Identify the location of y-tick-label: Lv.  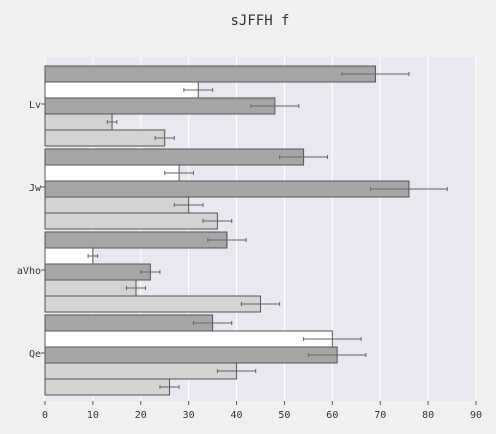
(35, 105).